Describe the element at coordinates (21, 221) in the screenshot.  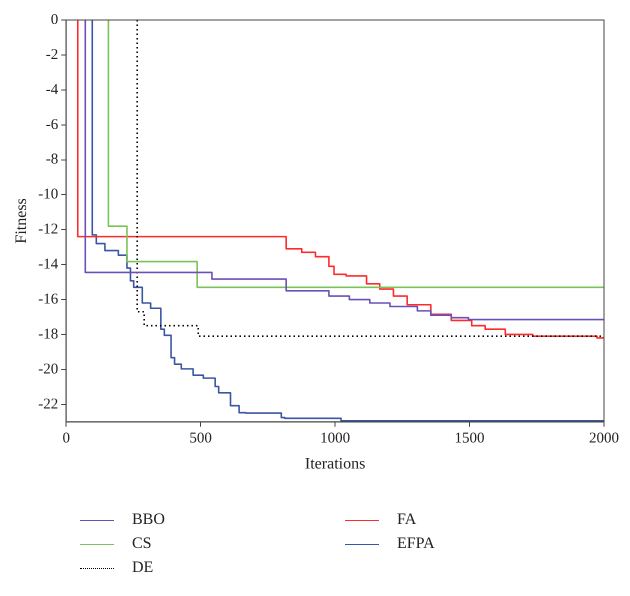
I see `y-axis-title: Fitness` at that location.